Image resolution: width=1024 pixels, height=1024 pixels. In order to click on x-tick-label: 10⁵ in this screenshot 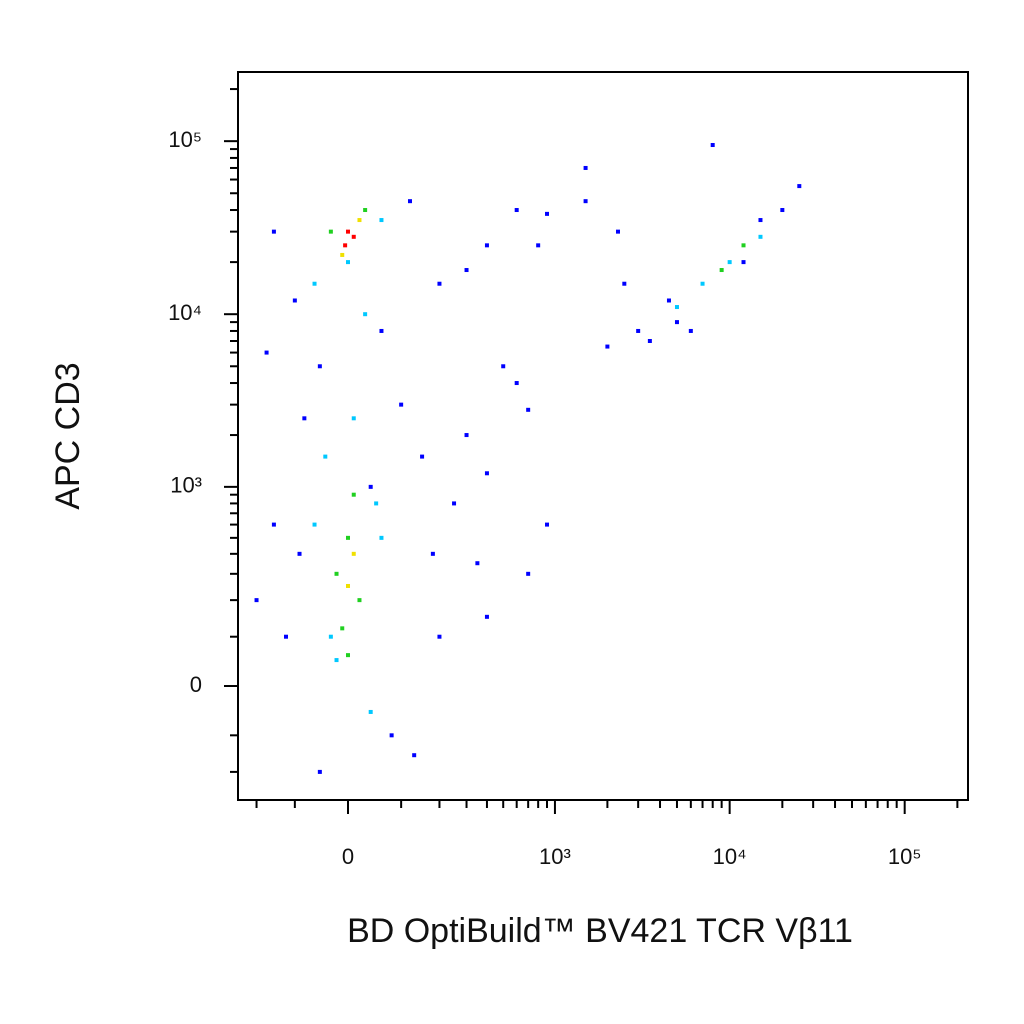, I will do `click(905, 856)`.